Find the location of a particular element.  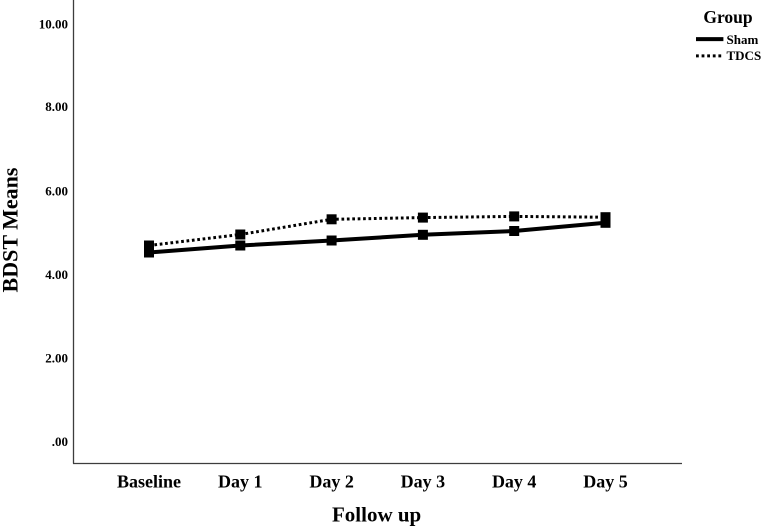

svg-text: Baseline is located at coordinates (149, 482).